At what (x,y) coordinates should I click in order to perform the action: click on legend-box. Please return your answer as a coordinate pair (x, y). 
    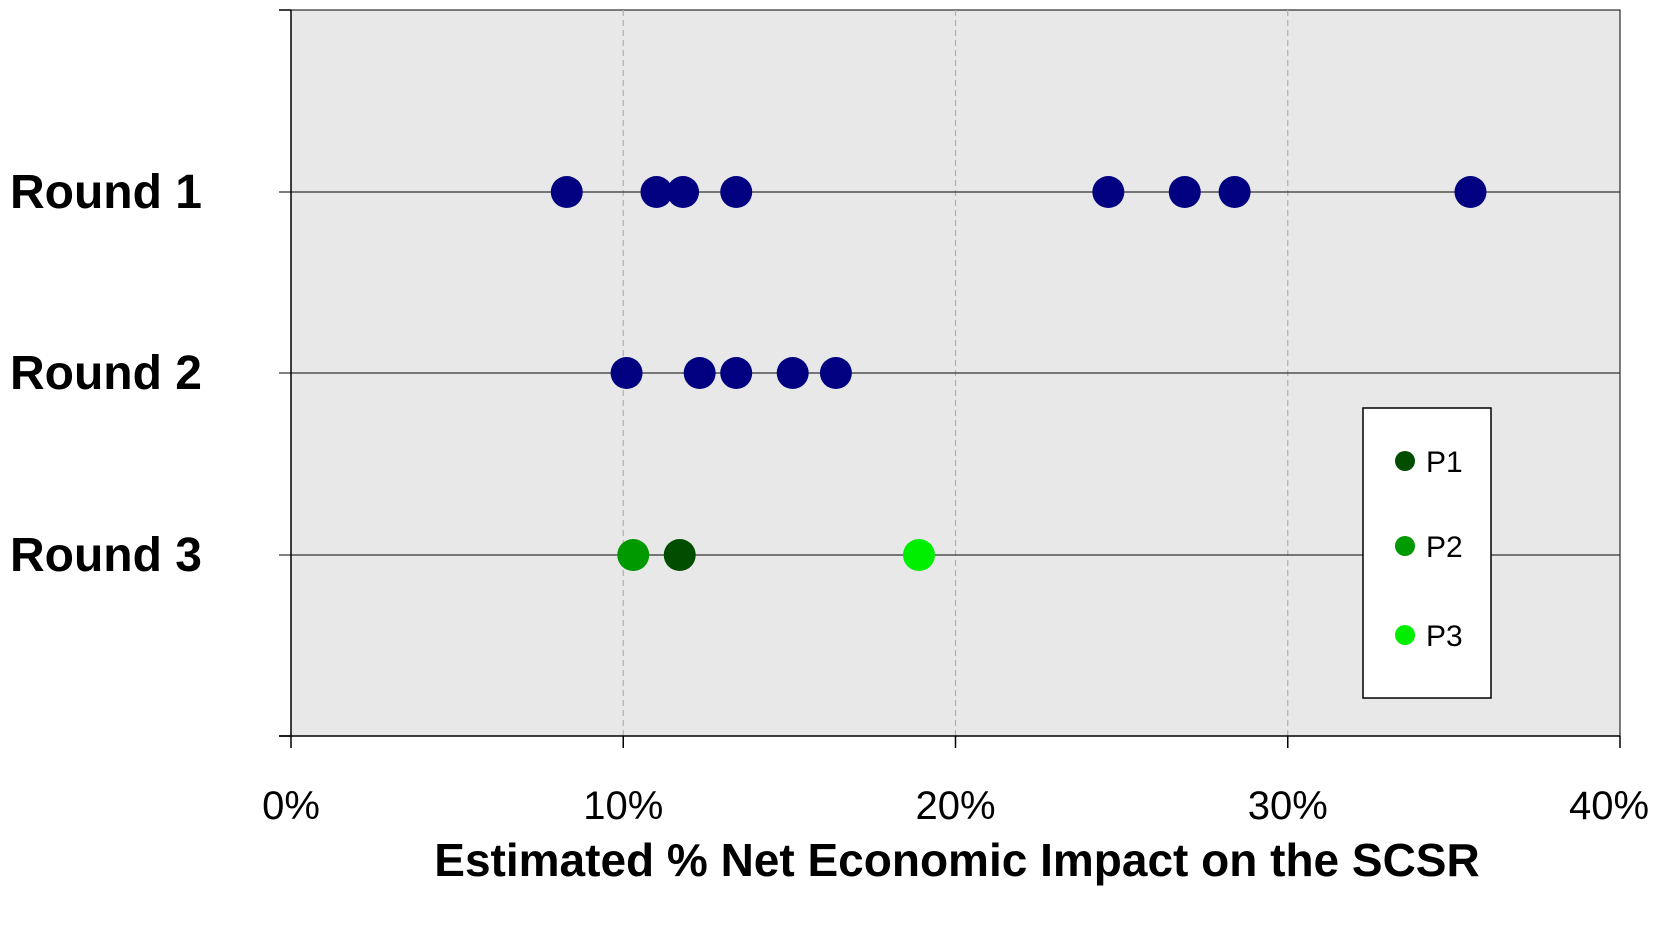
    Looking at the image, I should click on (1427, 553).